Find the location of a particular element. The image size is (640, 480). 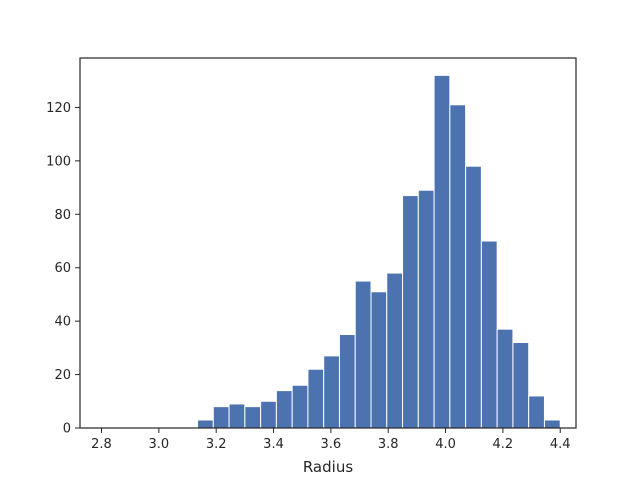

x-axis-label: Radius is located at coordinates (328, 467).